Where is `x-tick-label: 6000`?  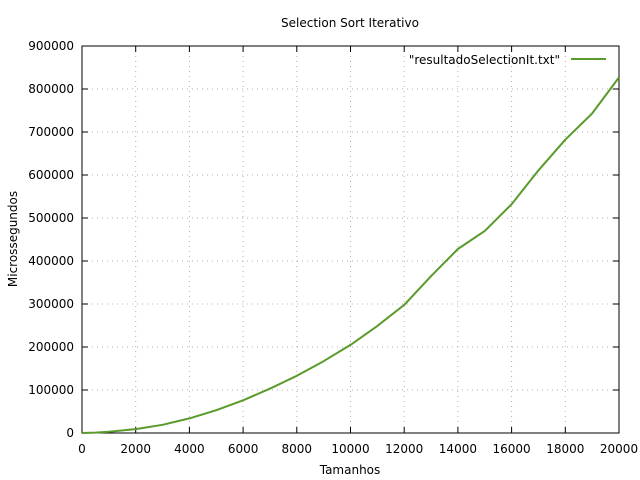 x-tick-label: 6000 is located at coordinates (243, 449).